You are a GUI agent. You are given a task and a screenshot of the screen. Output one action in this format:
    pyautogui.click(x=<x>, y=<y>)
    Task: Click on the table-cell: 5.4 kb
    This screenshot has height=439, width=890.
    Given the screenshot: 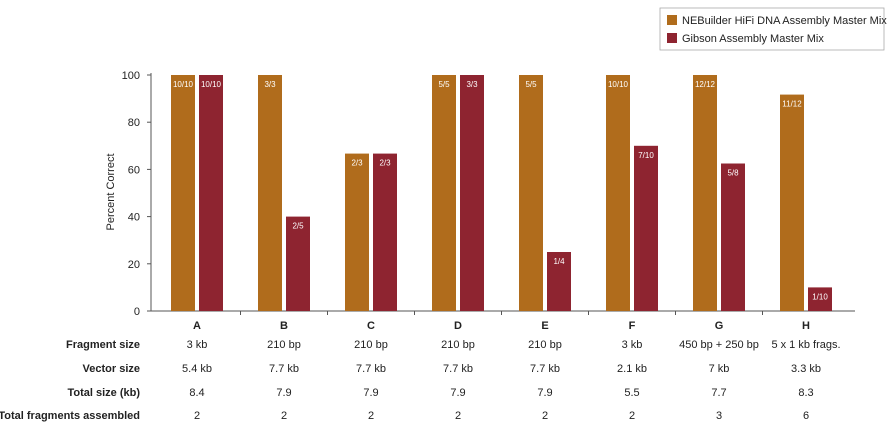 What is the action you would take?
    pyautogui.click(x=197, y=369)
    